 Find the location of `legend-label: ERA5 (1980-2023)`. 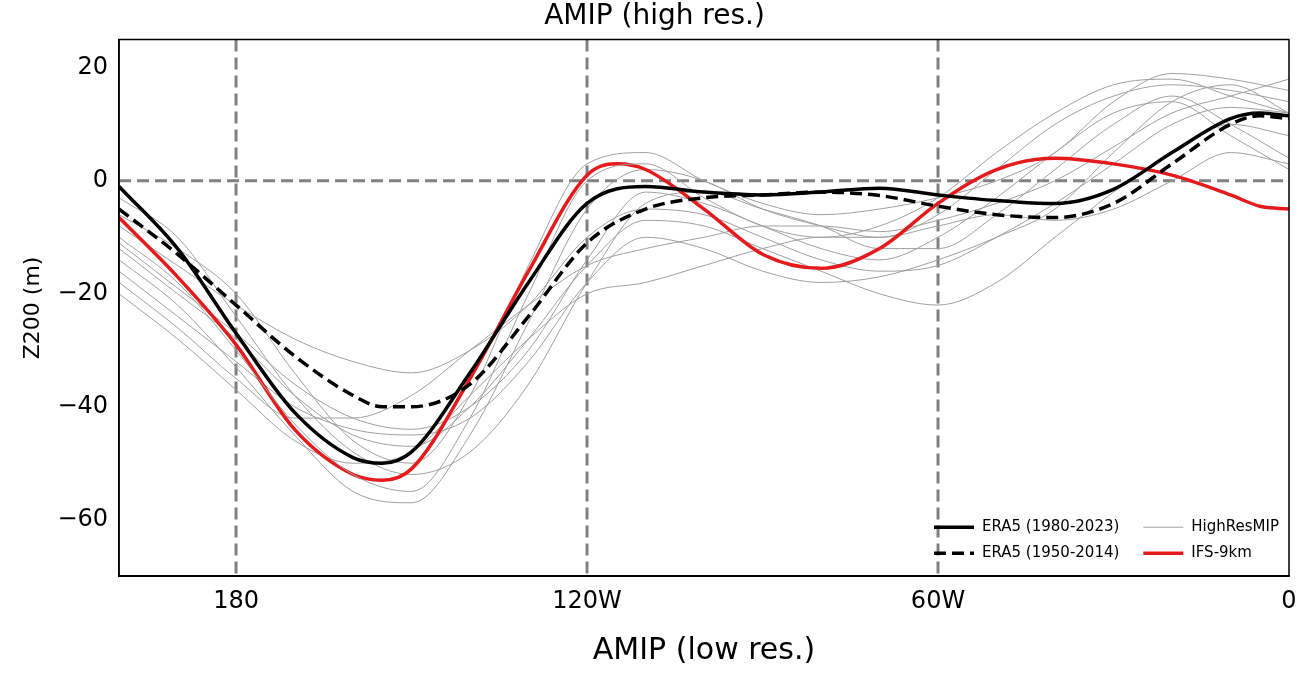

legend-label: ERA5 (1980-2023) is located at coordinates (1050, 526).